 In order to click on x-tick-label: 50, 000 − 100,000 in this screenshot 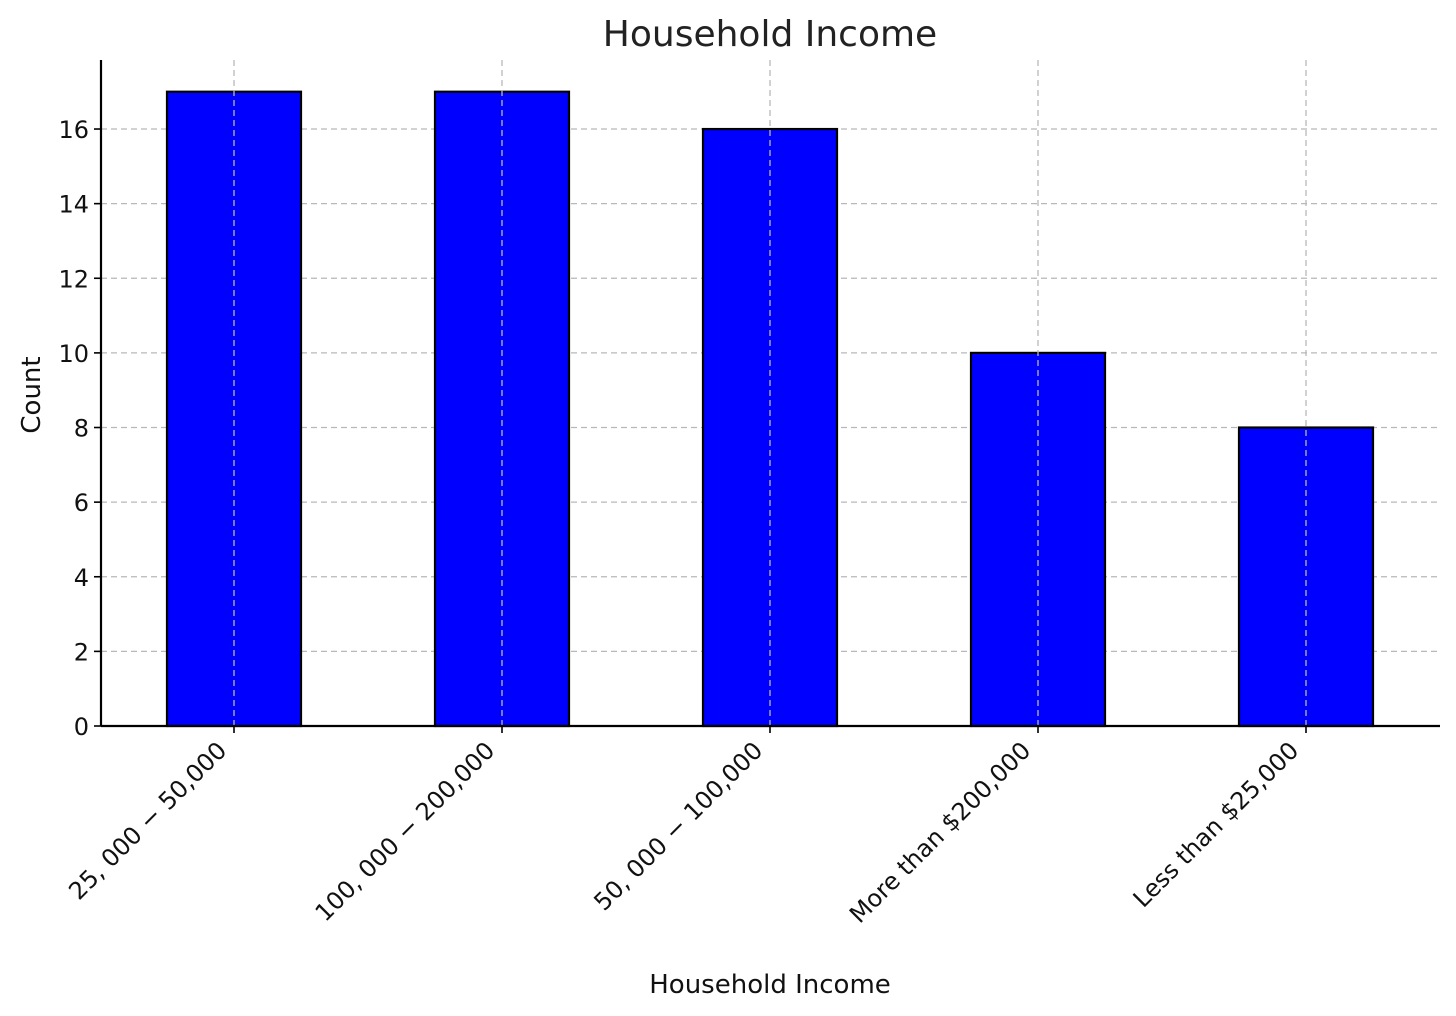, I will do `click(678, 826)`.